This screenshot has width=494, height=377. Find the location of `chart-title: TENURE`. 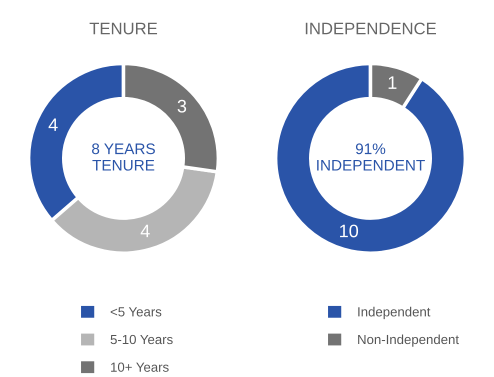

chart-title: TENURE is located at coordinates (124, 28).